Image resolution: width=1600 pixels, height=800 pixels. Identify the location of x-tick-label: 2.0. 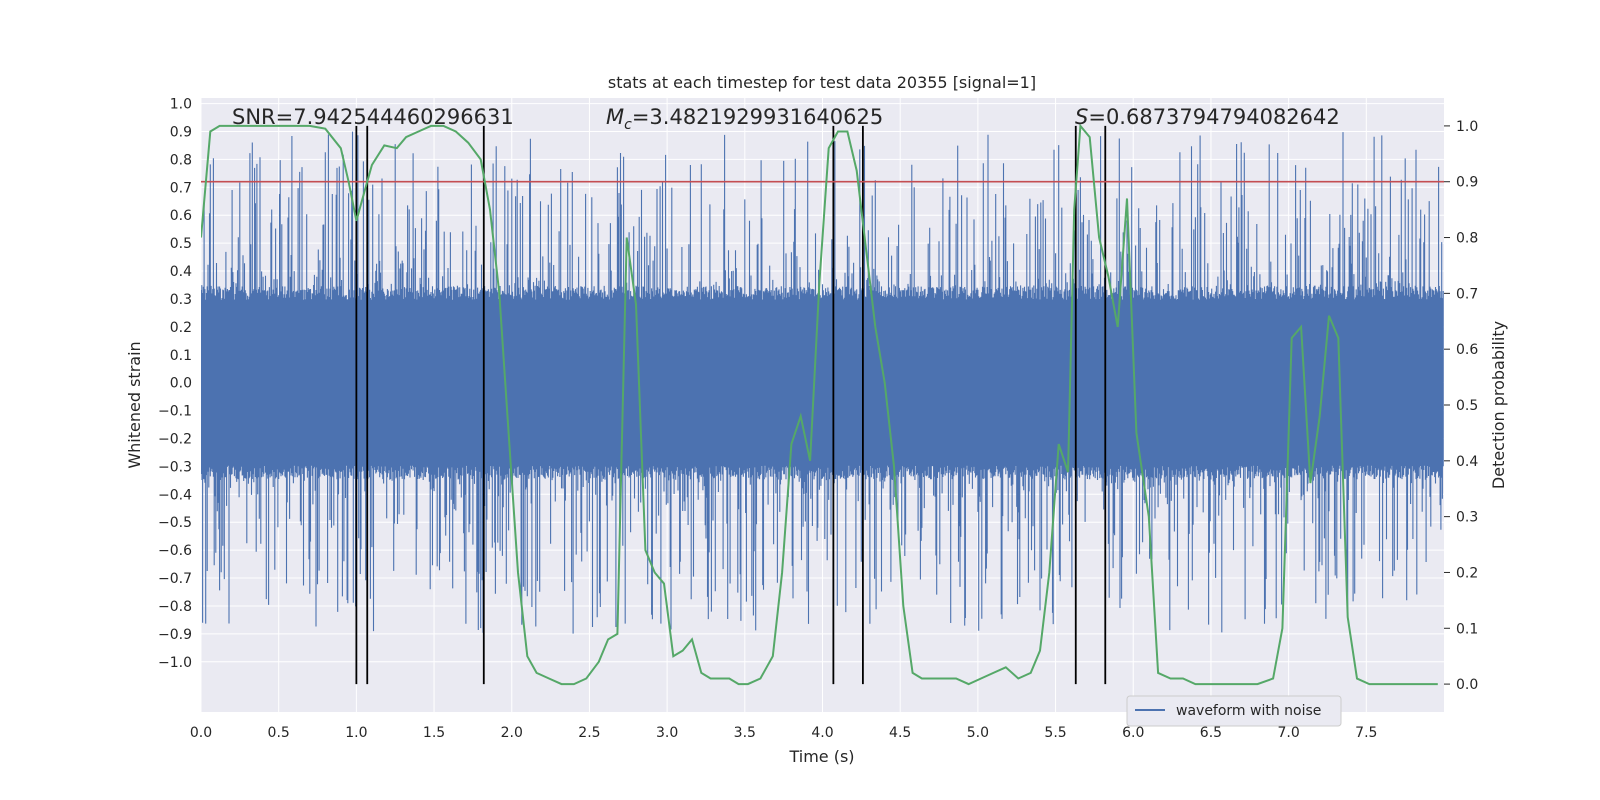
(512, 733).